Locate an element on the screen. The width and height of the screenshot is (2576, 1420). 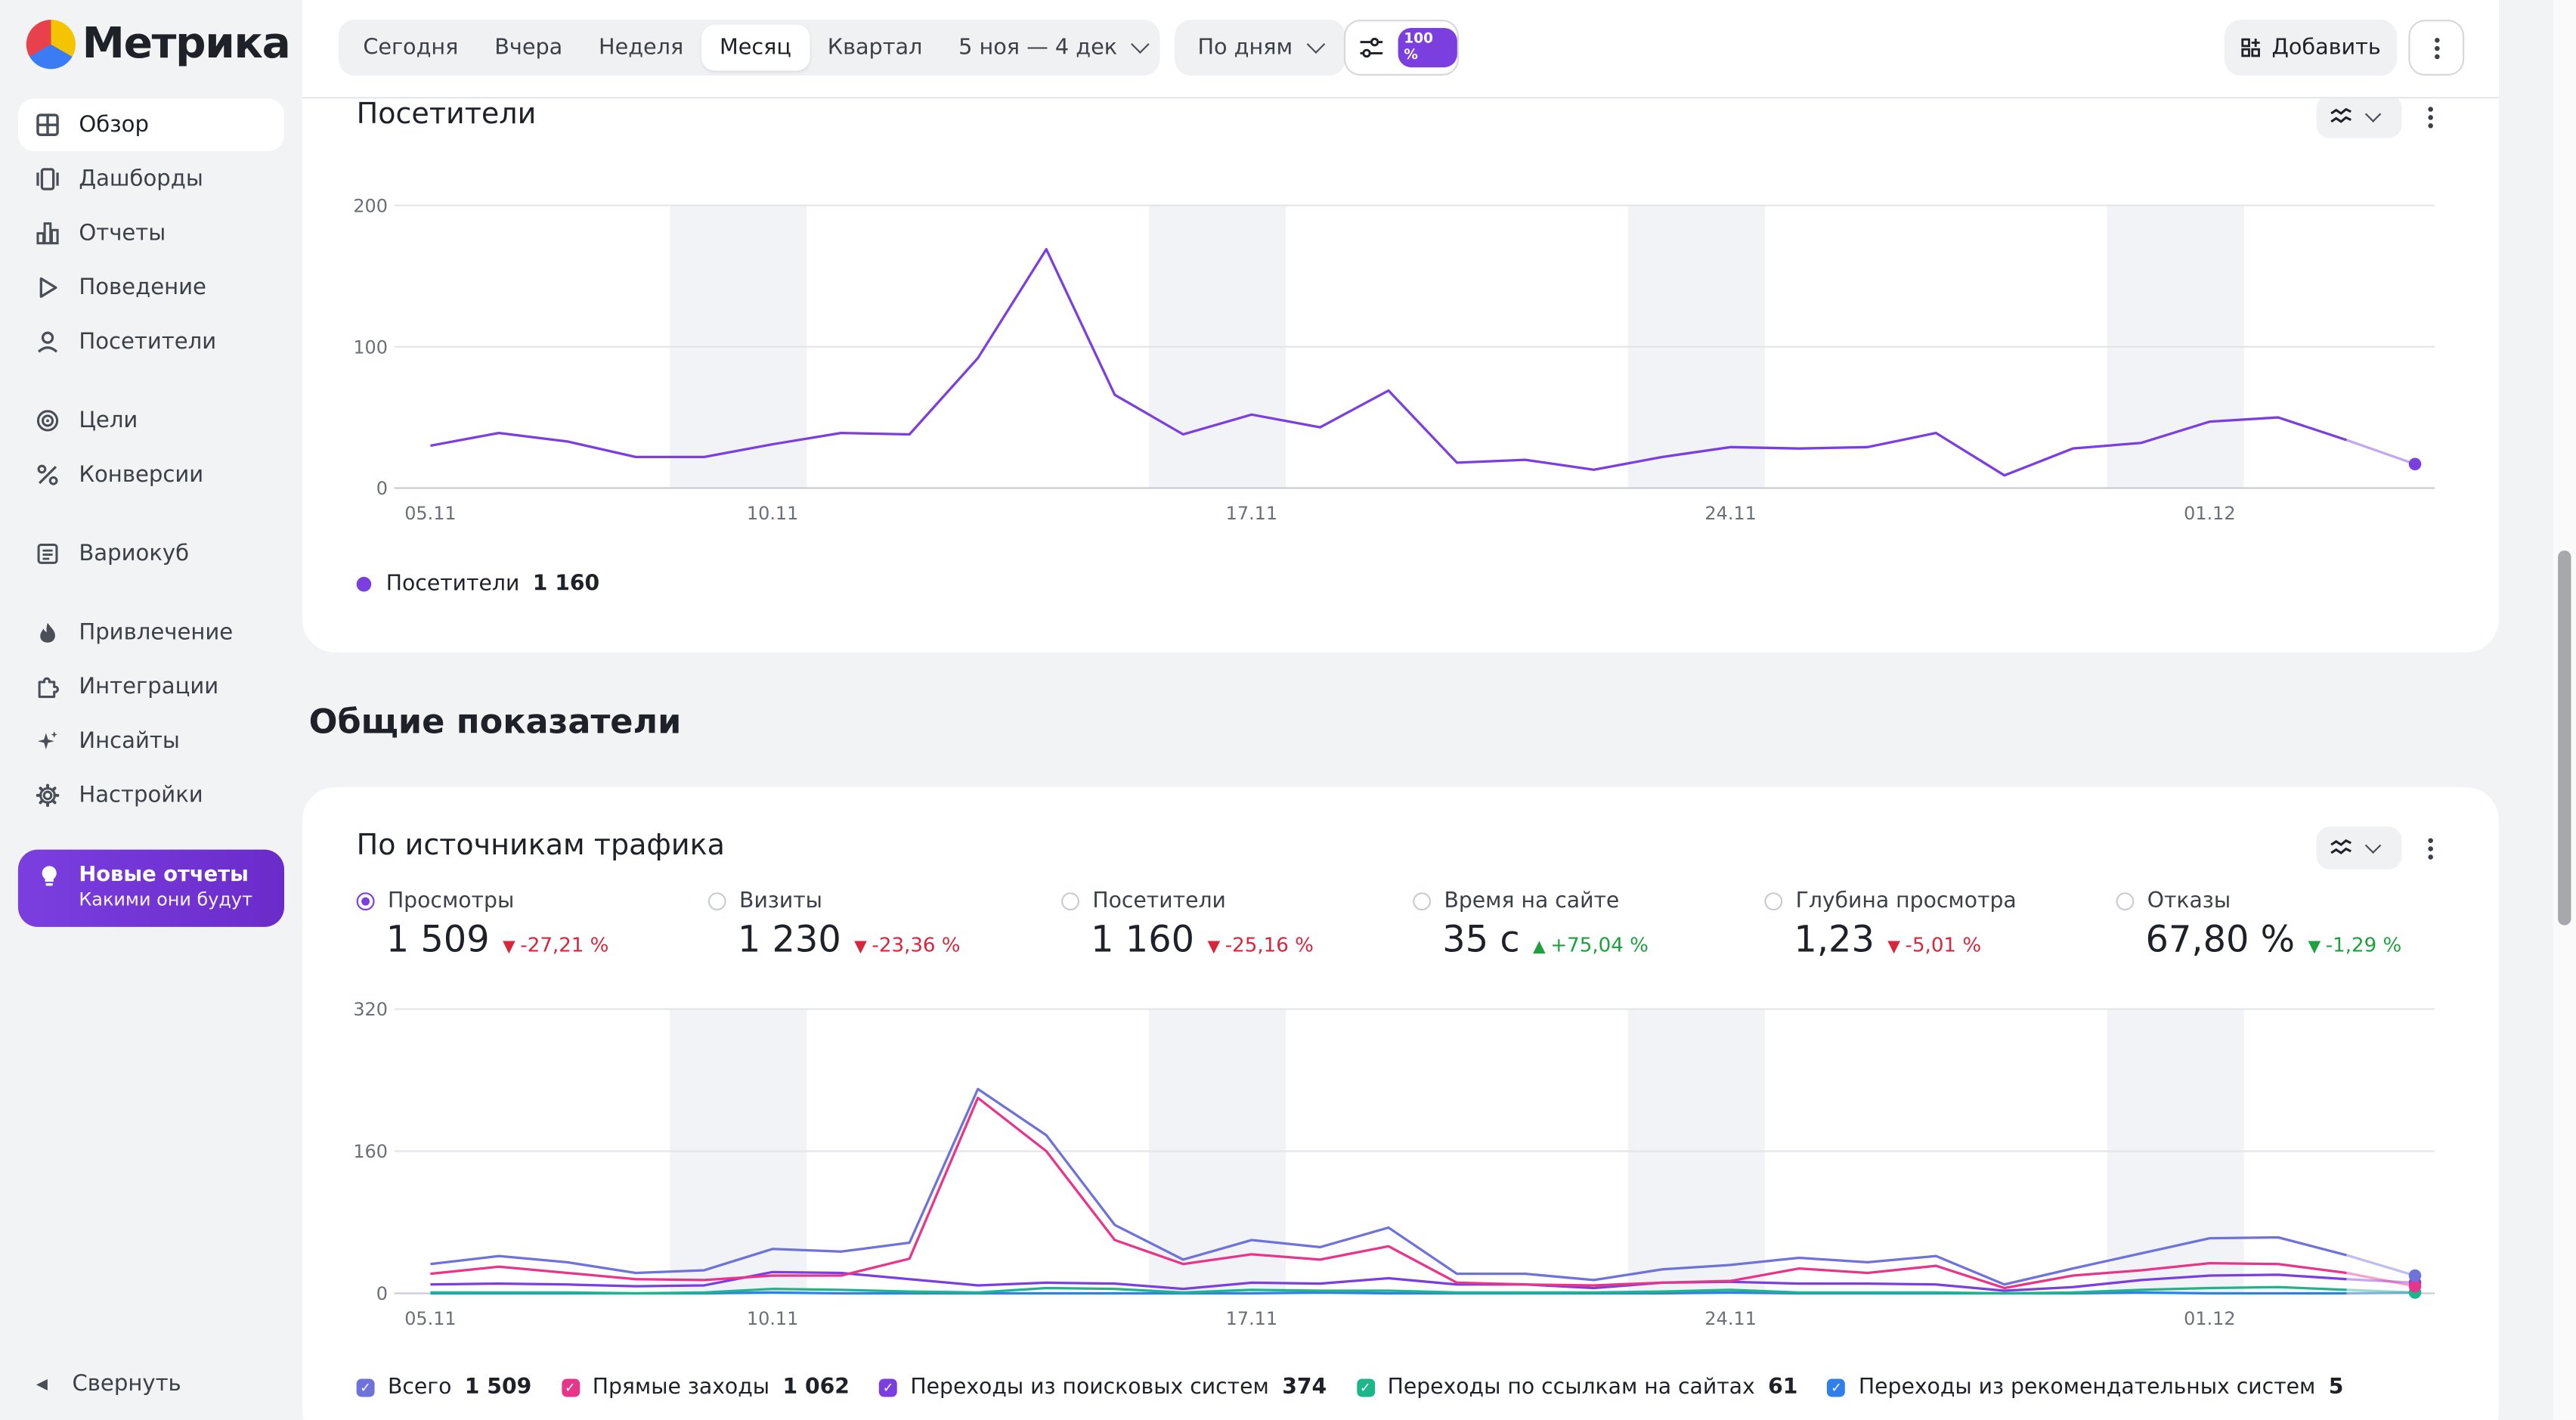
metric-delta: ▼ -23,36 % is located at coordinates (907, 944).